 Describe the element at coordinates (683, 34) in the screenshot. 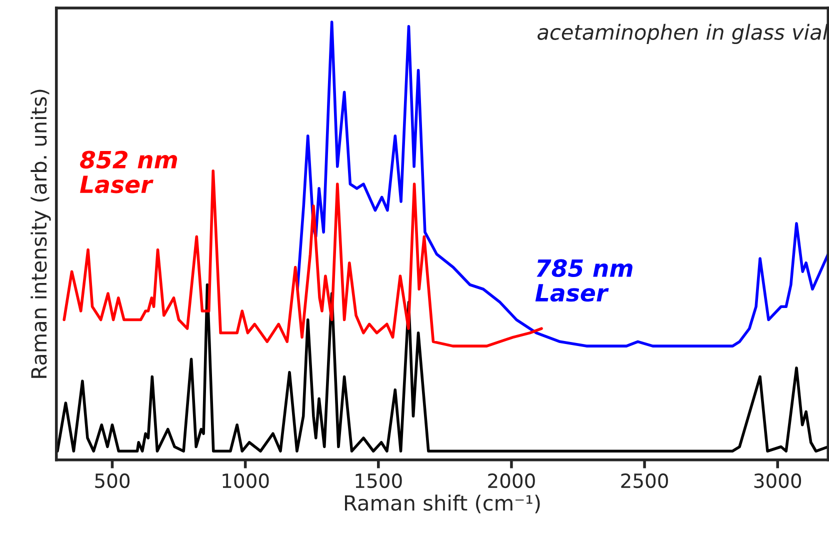

I see `chart-title: acetaminophen in glass vial` at that location.